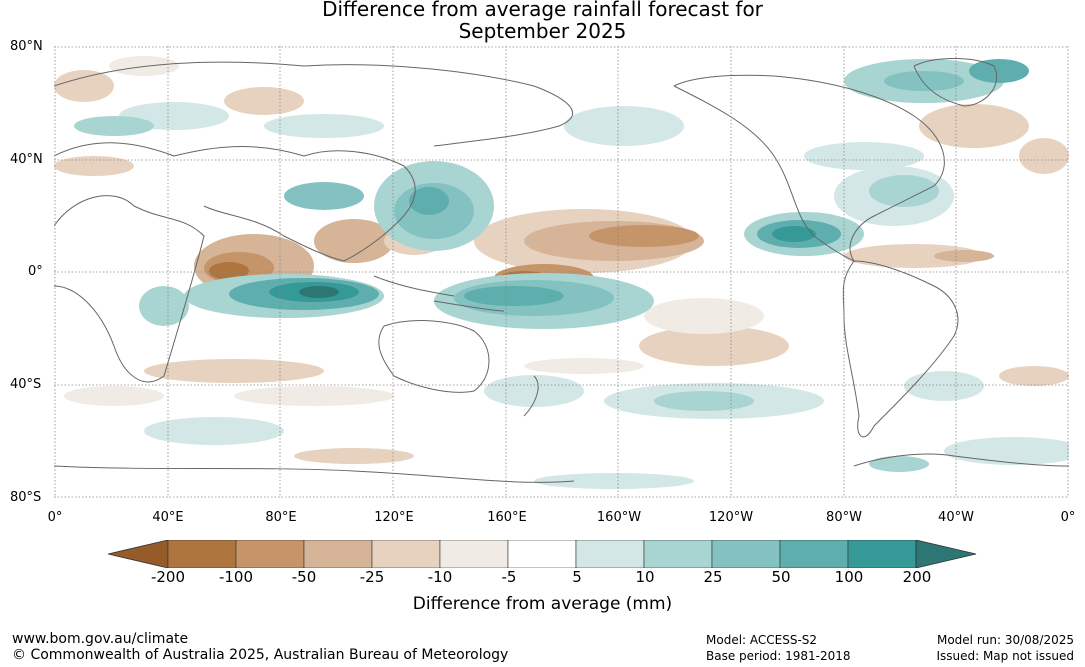  I want to click on footer-issued: Issued: Map not issued, so click(1005, 656).